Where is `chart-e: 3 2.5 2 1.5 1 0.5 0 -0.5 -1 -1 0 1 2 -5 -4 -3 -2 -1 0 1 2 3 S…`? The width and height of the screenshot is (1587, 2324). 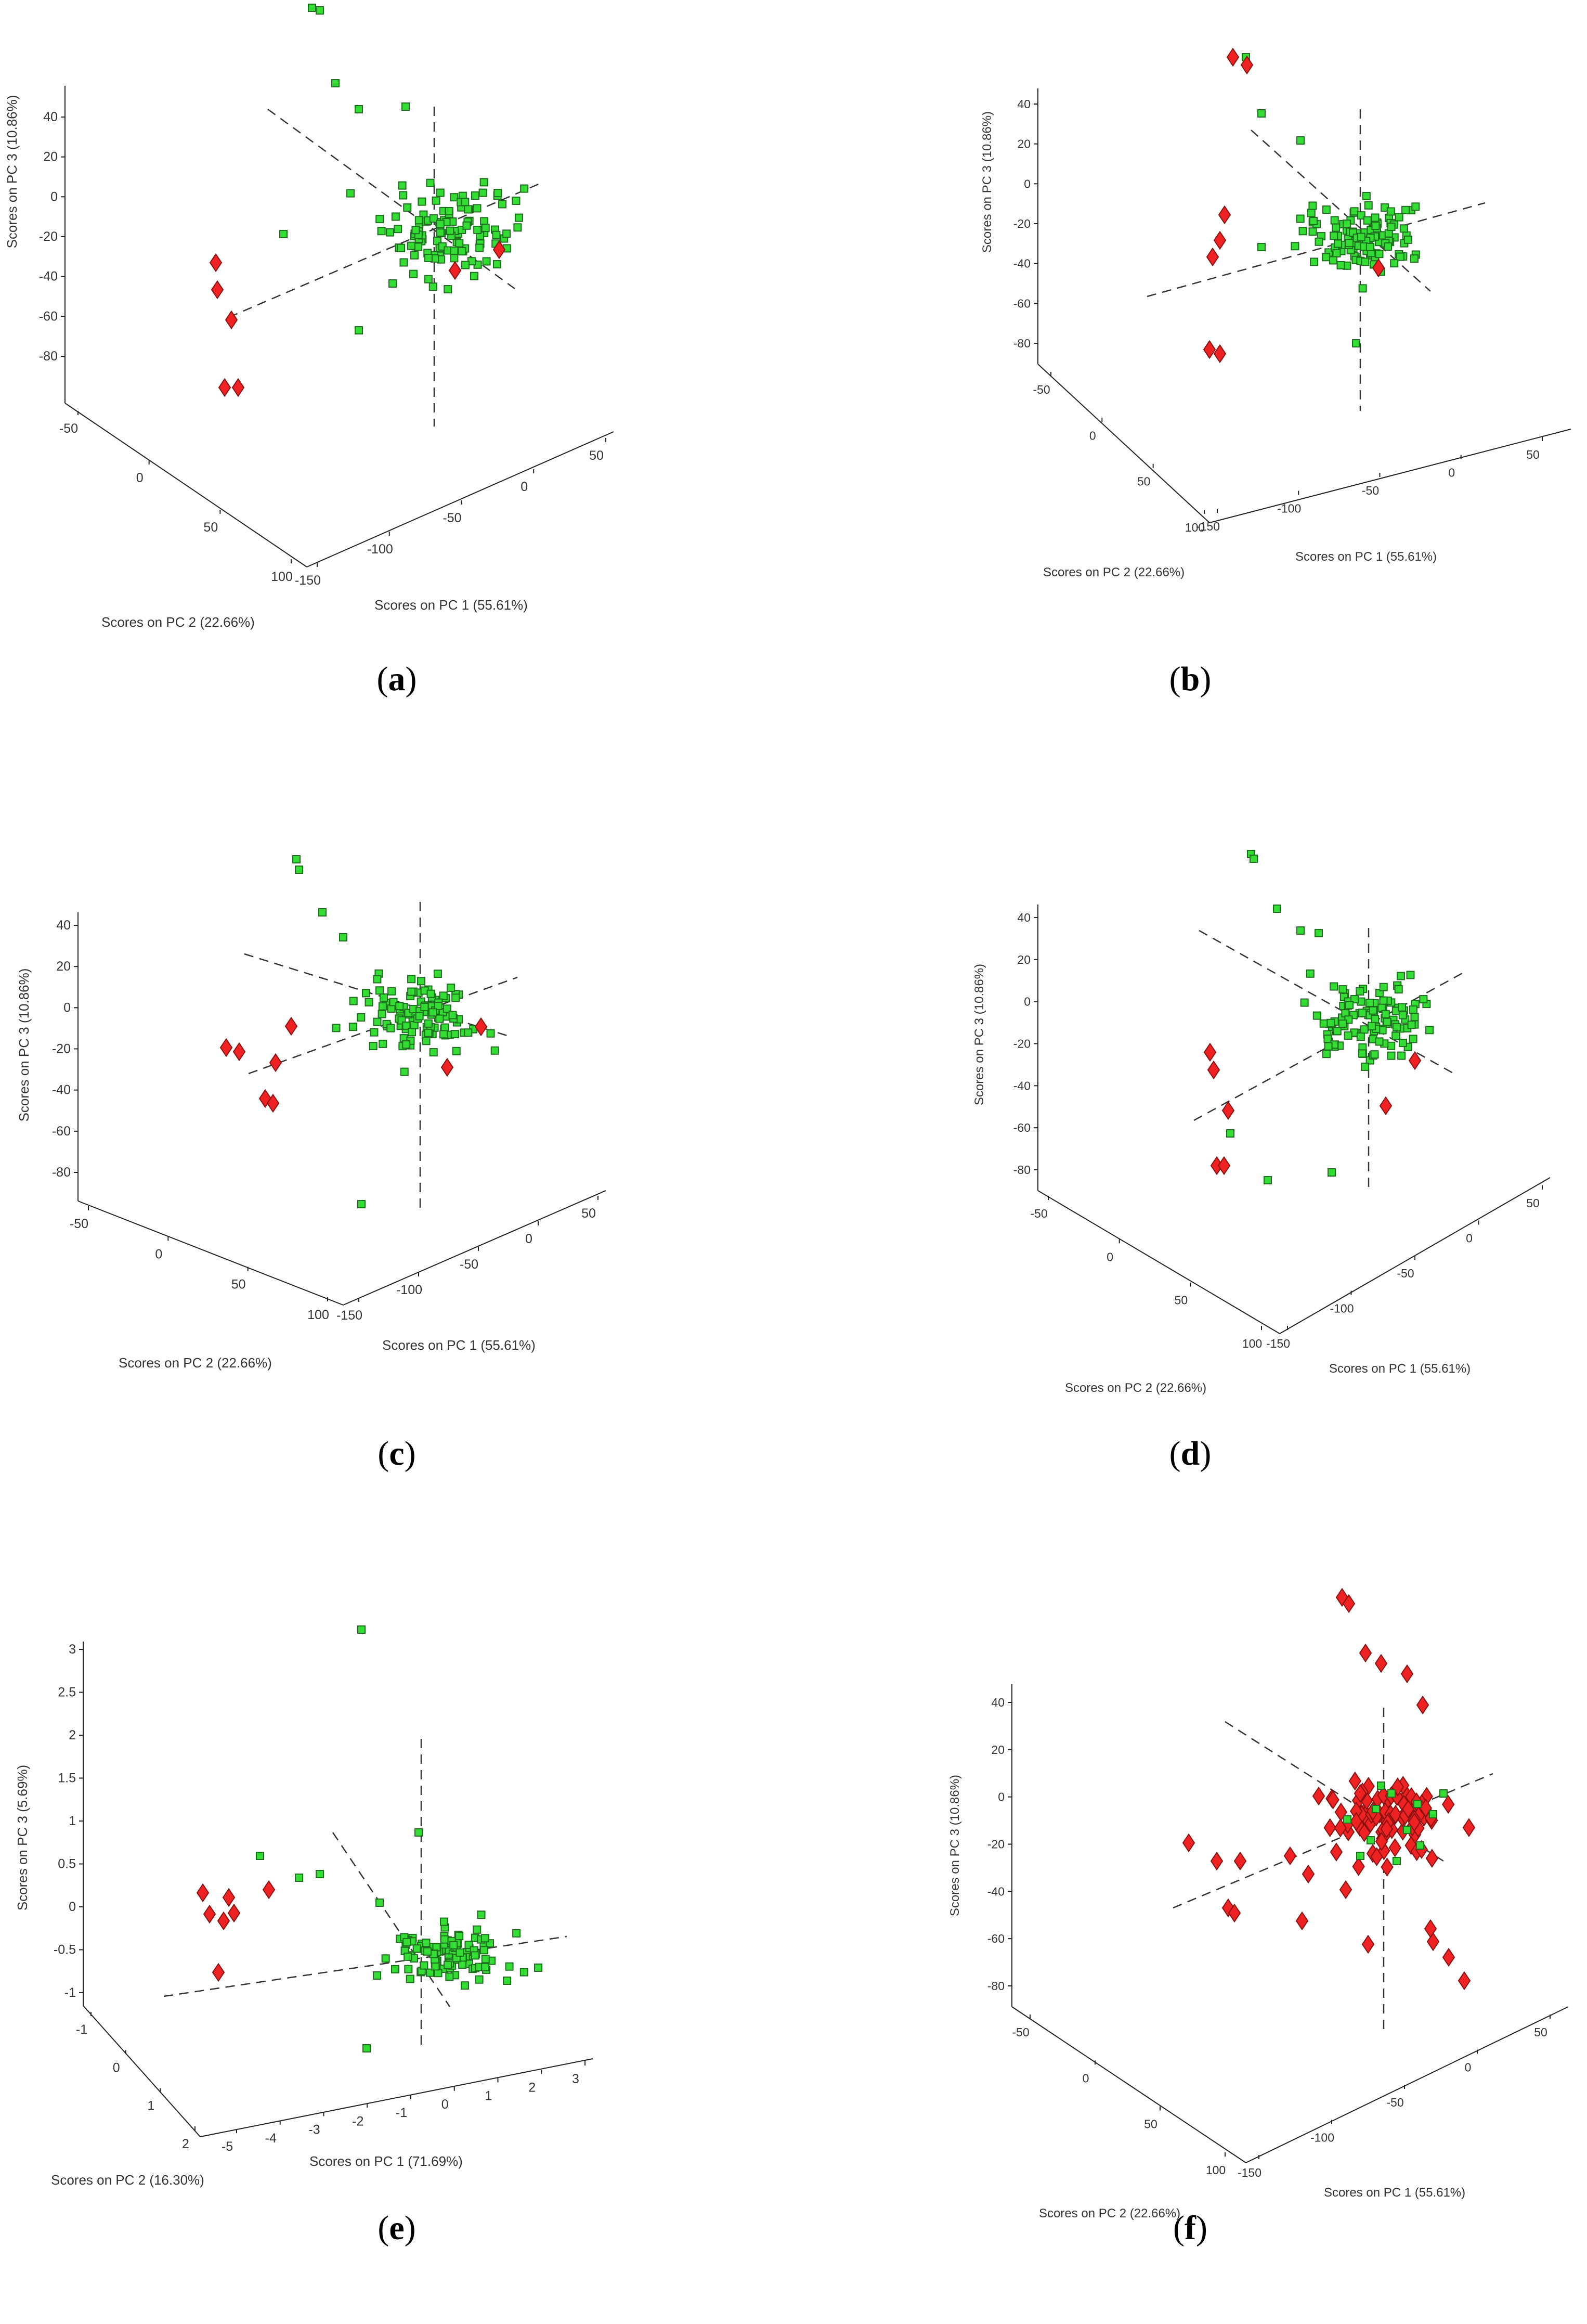 chart-e: 3 2.5 2 1.5 1 0.5 0 -0.5 -1 -1 0 1 2 -5 -4 -3 -2 -1 0 1 2 3 S… is located at coordinates (304, 1906).